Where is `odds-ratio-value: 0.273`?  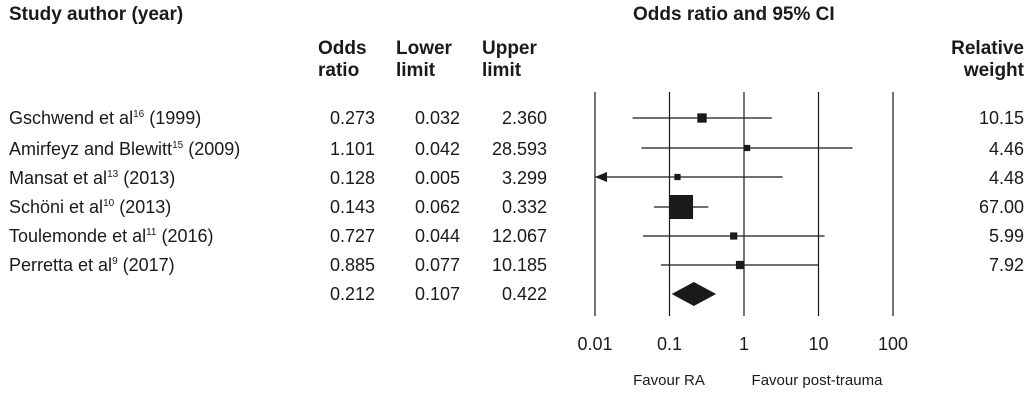
odds-ratio-value: 0.273 is located at coordinates (352, 118).